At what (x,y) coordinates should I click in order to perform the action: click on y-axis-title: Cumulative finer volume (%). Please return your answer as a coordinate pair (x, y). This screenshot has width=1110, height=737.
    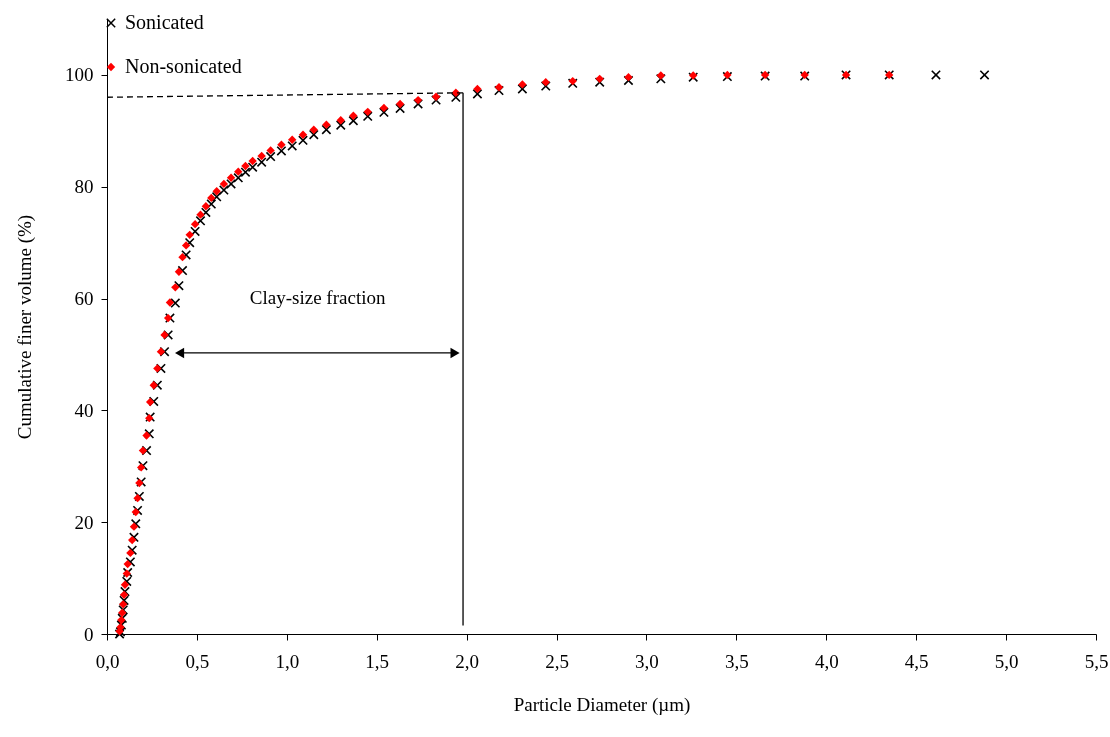
    Looking at the image, I should click on (25, 327).